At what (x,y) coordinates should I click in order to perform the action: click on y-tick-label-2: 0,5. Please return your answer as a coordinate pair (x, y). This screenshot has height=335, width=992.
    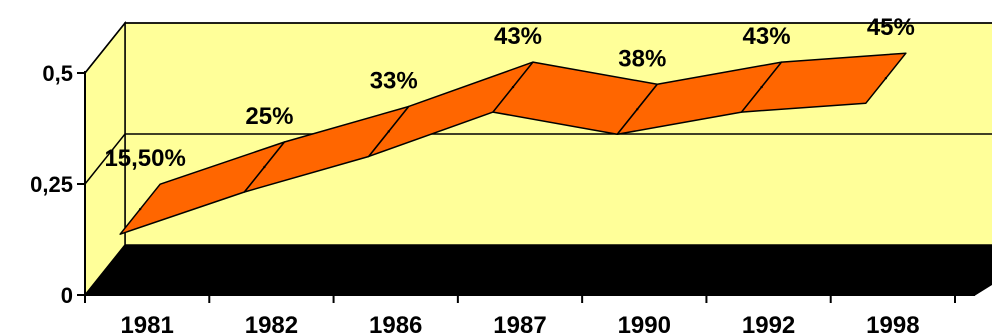
    Looking at the image, I should click on (57, 73).